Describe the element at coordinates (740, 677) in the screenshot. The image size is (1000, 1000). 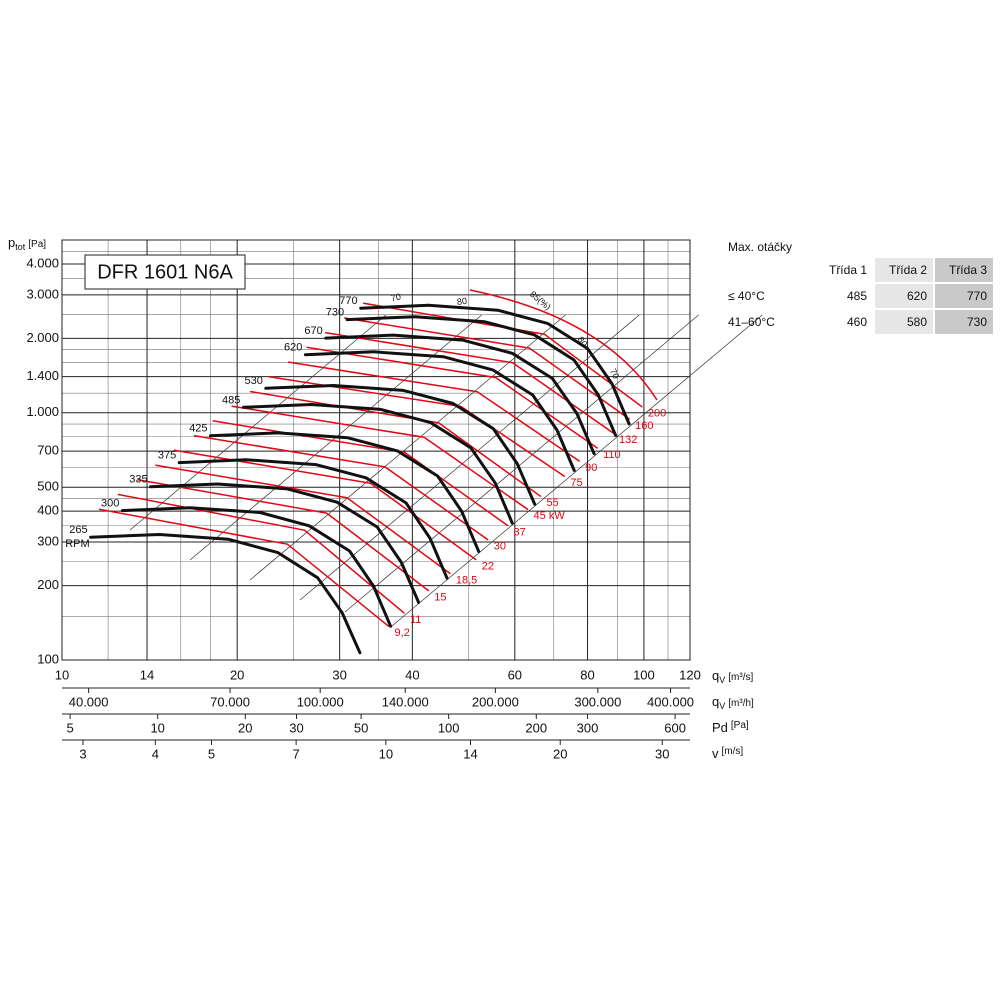
I see `axis-label-unit: [m³/s]` at that location.